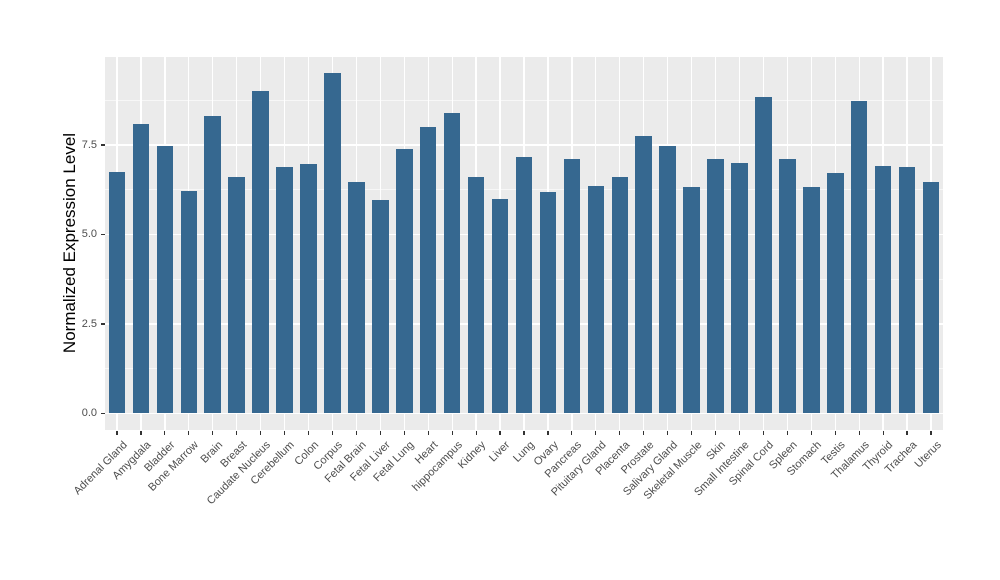 This screenshot has height=580, width=1000. What do you see at coordinates (500, 452) in the screenshot?
I see `x-category-label: Liver` at bounding box center [500, 452].